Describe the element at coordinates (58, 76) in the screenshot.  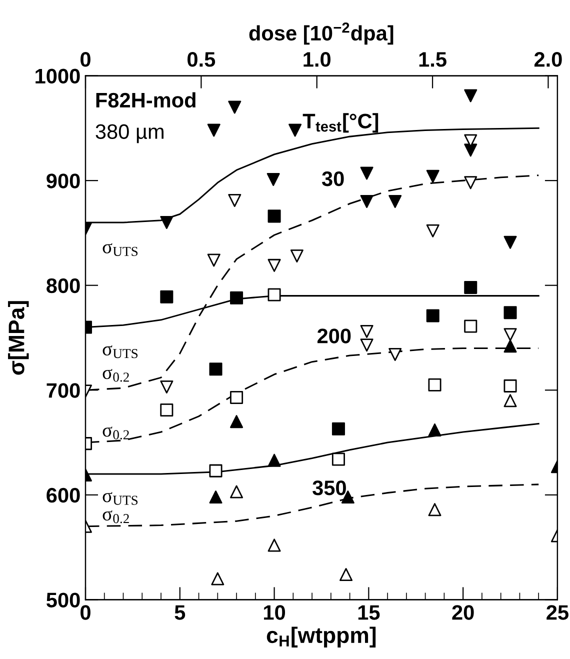
I see `y-tick-label: 1000` at that location.